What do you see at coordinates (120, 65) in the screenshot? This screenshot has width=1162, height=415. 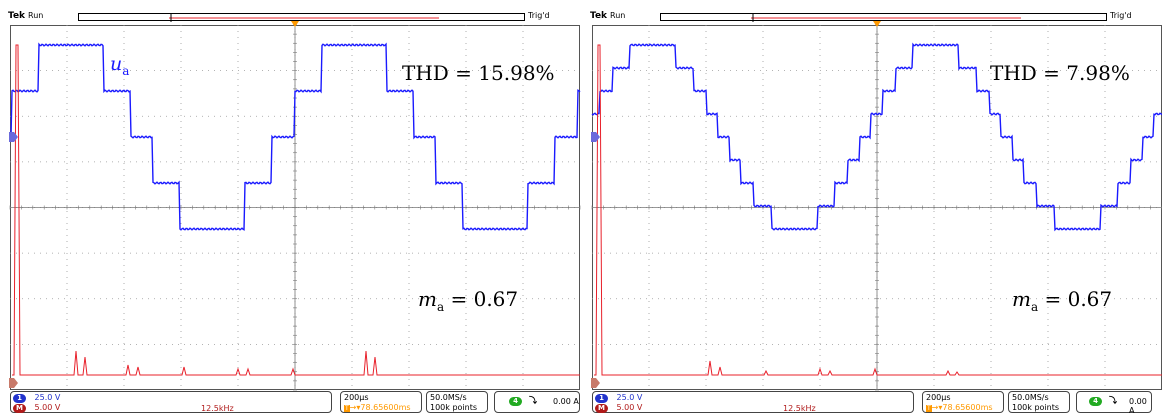 I see `signal-label: ua` at bounding box center [120, 65].